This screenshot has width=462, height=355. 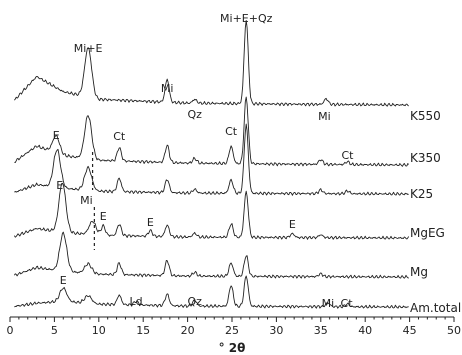 I want to click on x-tick-label: 50, so click(x=454, y=330).